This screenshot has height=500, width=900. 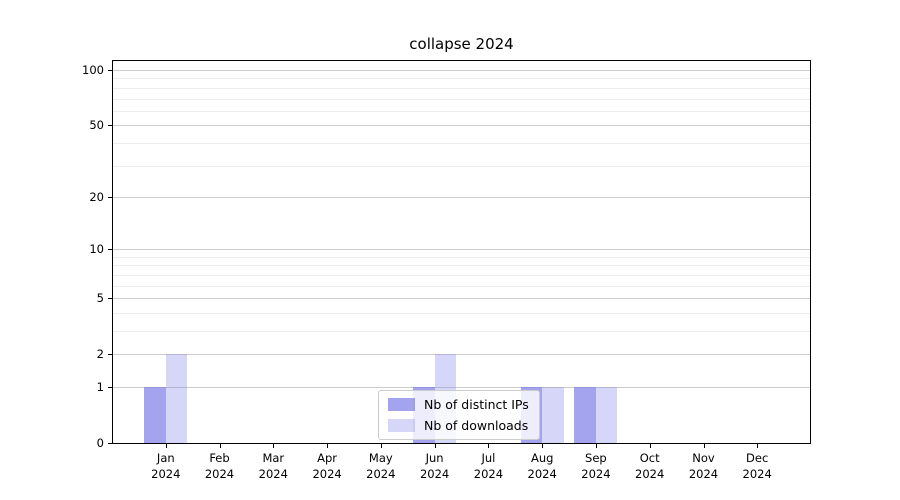 I want to click on legend: Nb of distinct IPs Nb of downloads, so click(x=459, y=415).